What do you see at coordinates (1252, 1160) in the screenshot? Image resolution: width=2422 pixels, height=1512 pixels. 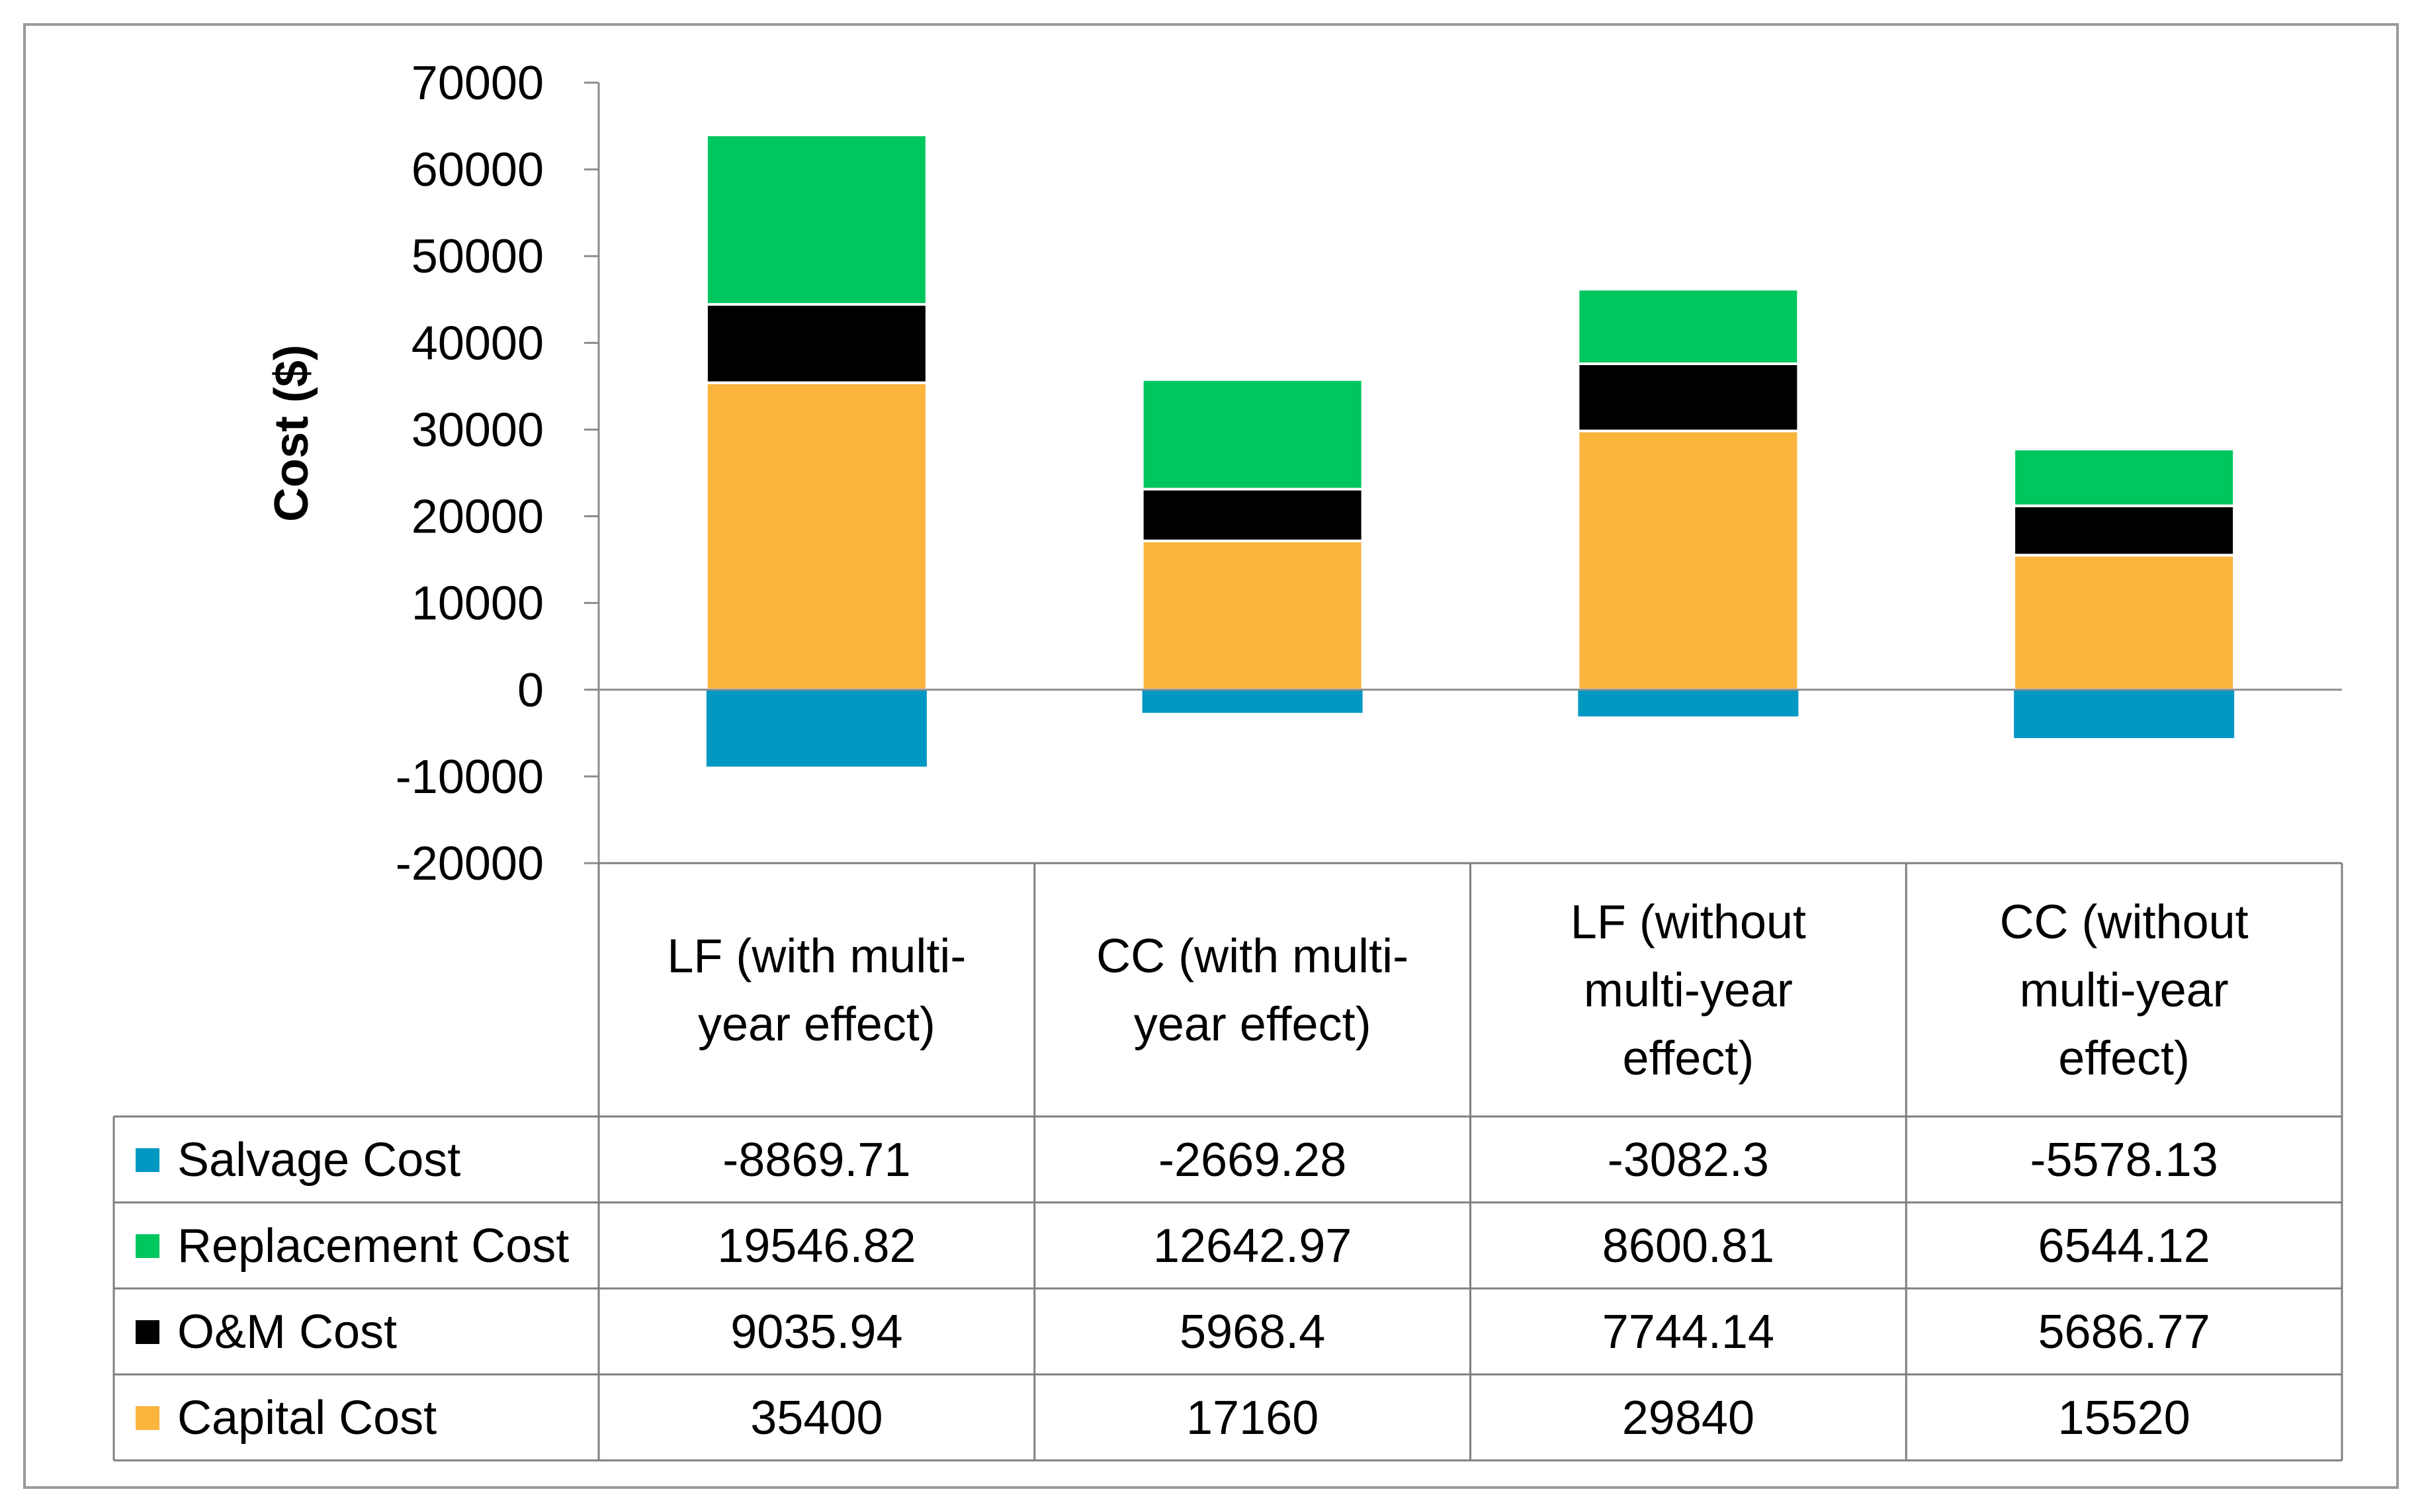 I see `table-cell-value: -2669.28` at bounding box center [1252, 1160].